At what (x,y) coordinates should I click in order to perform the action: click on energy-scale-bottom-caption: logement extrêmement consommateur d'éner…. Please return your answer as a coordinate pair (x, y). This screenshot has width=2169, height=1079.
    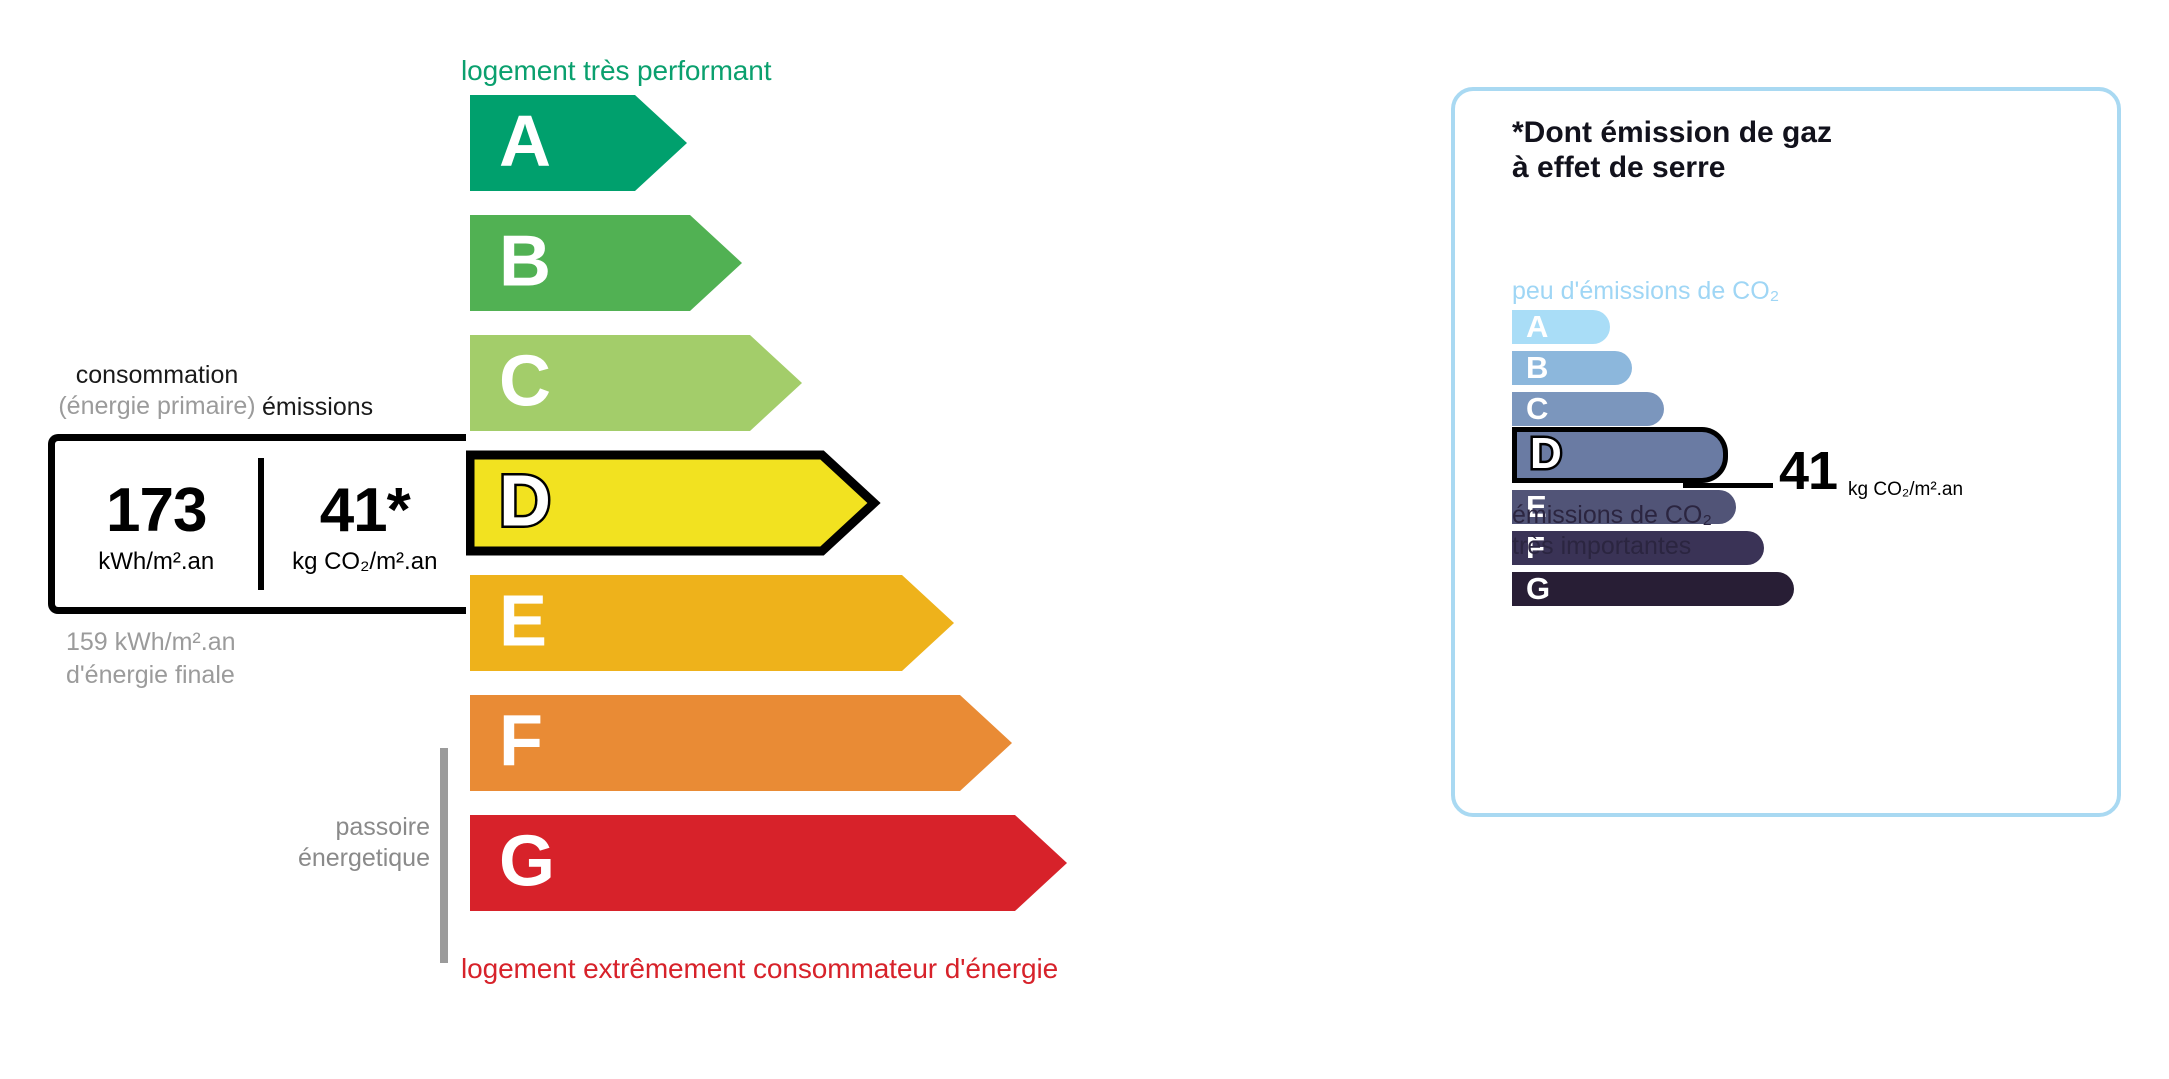
    Looking at the image, I should click on (760, 968).